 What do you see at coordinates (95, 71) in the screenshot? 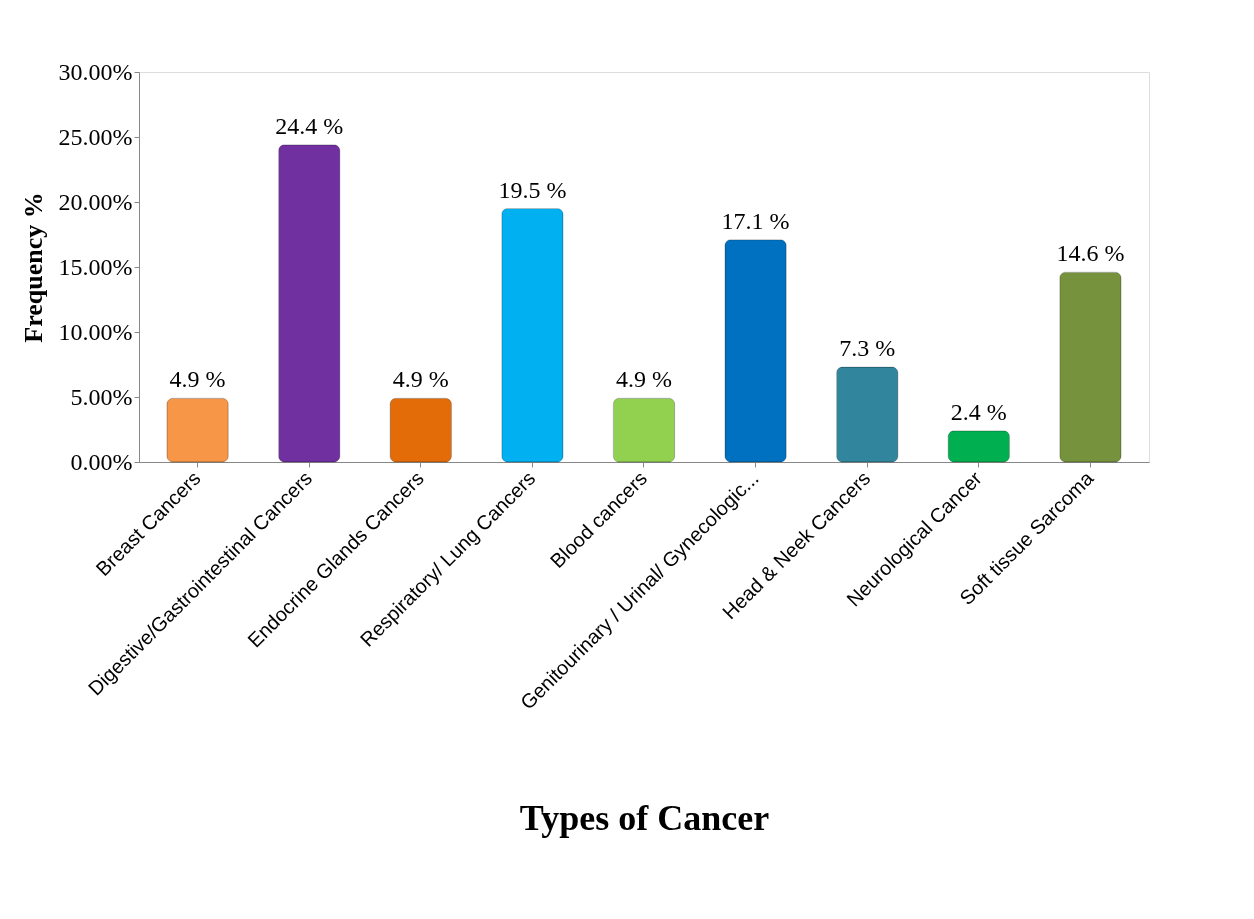
I see `y-tick-label: 30.00%` at bounding box center [95, 71].